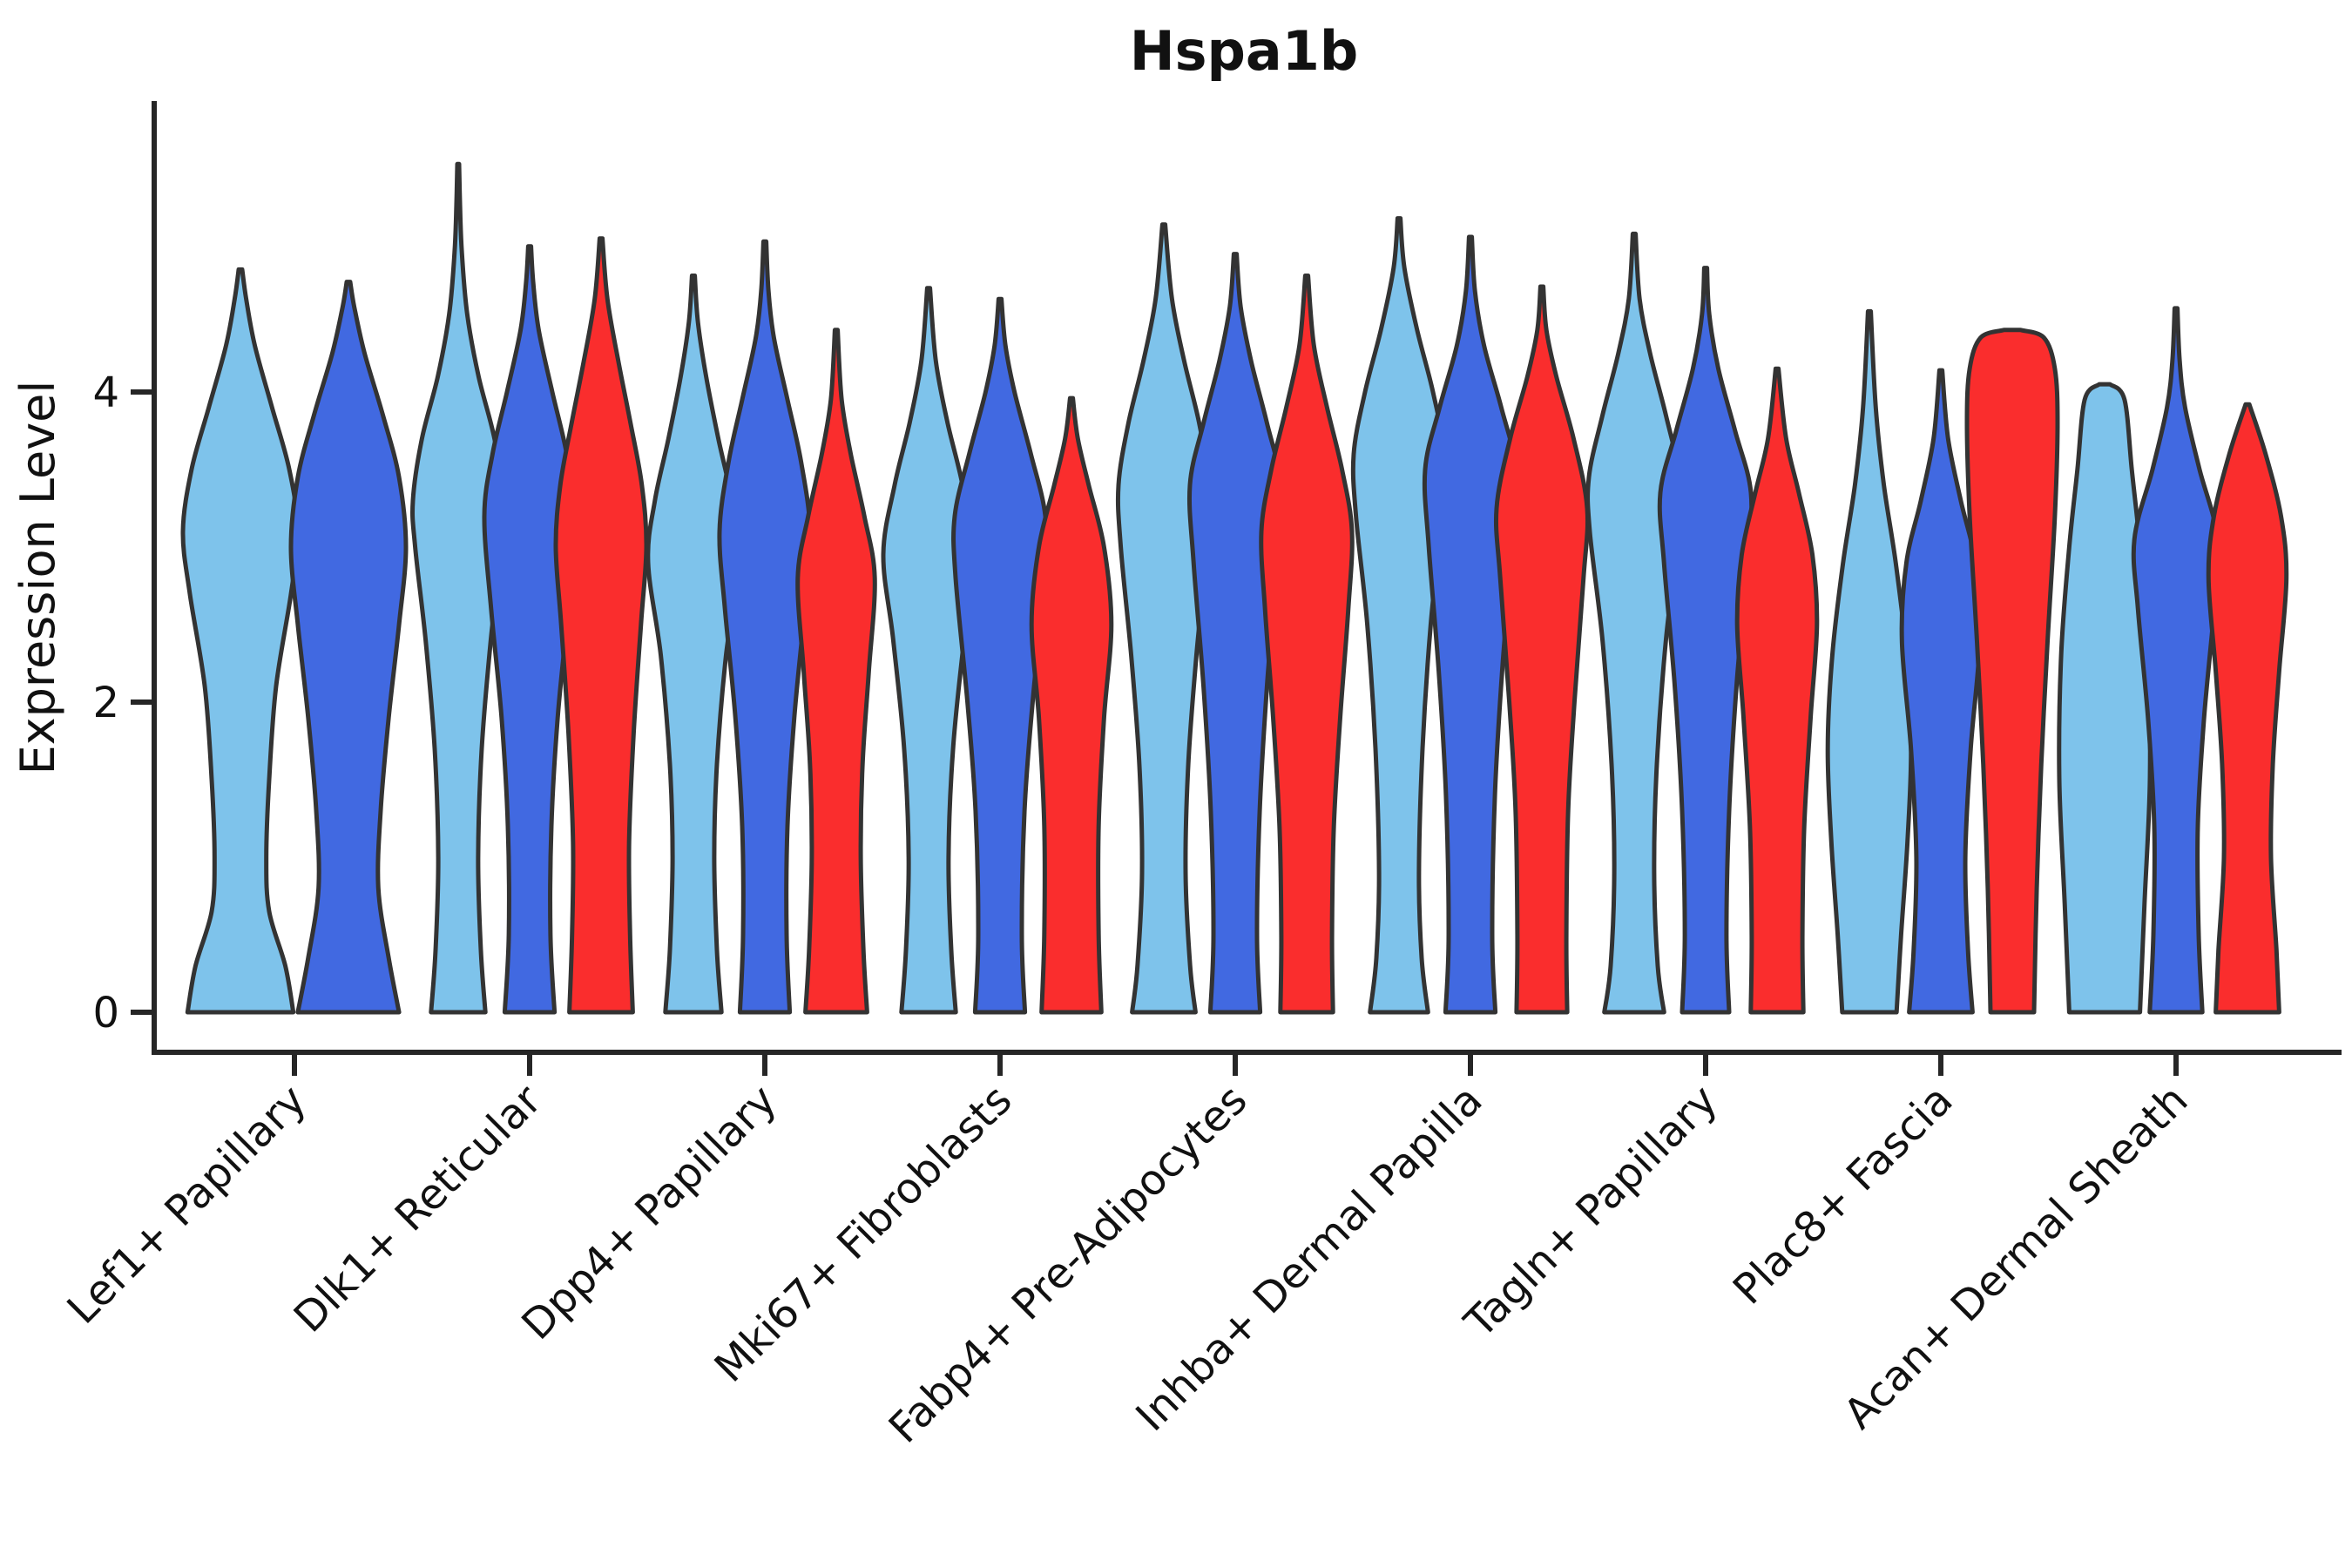 This screenshot has height=1568, width=2352. Describe the element at coordinates (1542, 649) in the screenshot. I see `violin-inhba-dermal-papilla-red` at that location.